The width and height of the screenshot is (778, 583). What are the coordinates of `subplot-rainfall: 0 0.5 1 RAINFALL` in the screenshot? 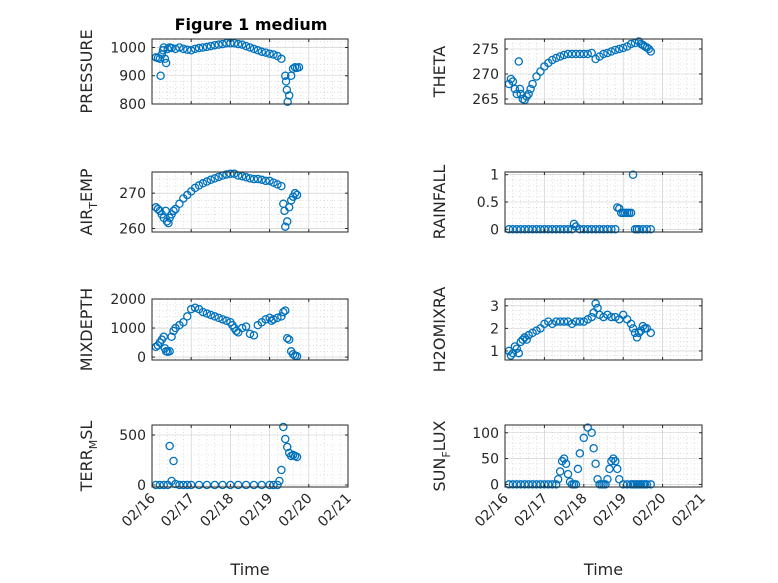 It's located at (566, 202).